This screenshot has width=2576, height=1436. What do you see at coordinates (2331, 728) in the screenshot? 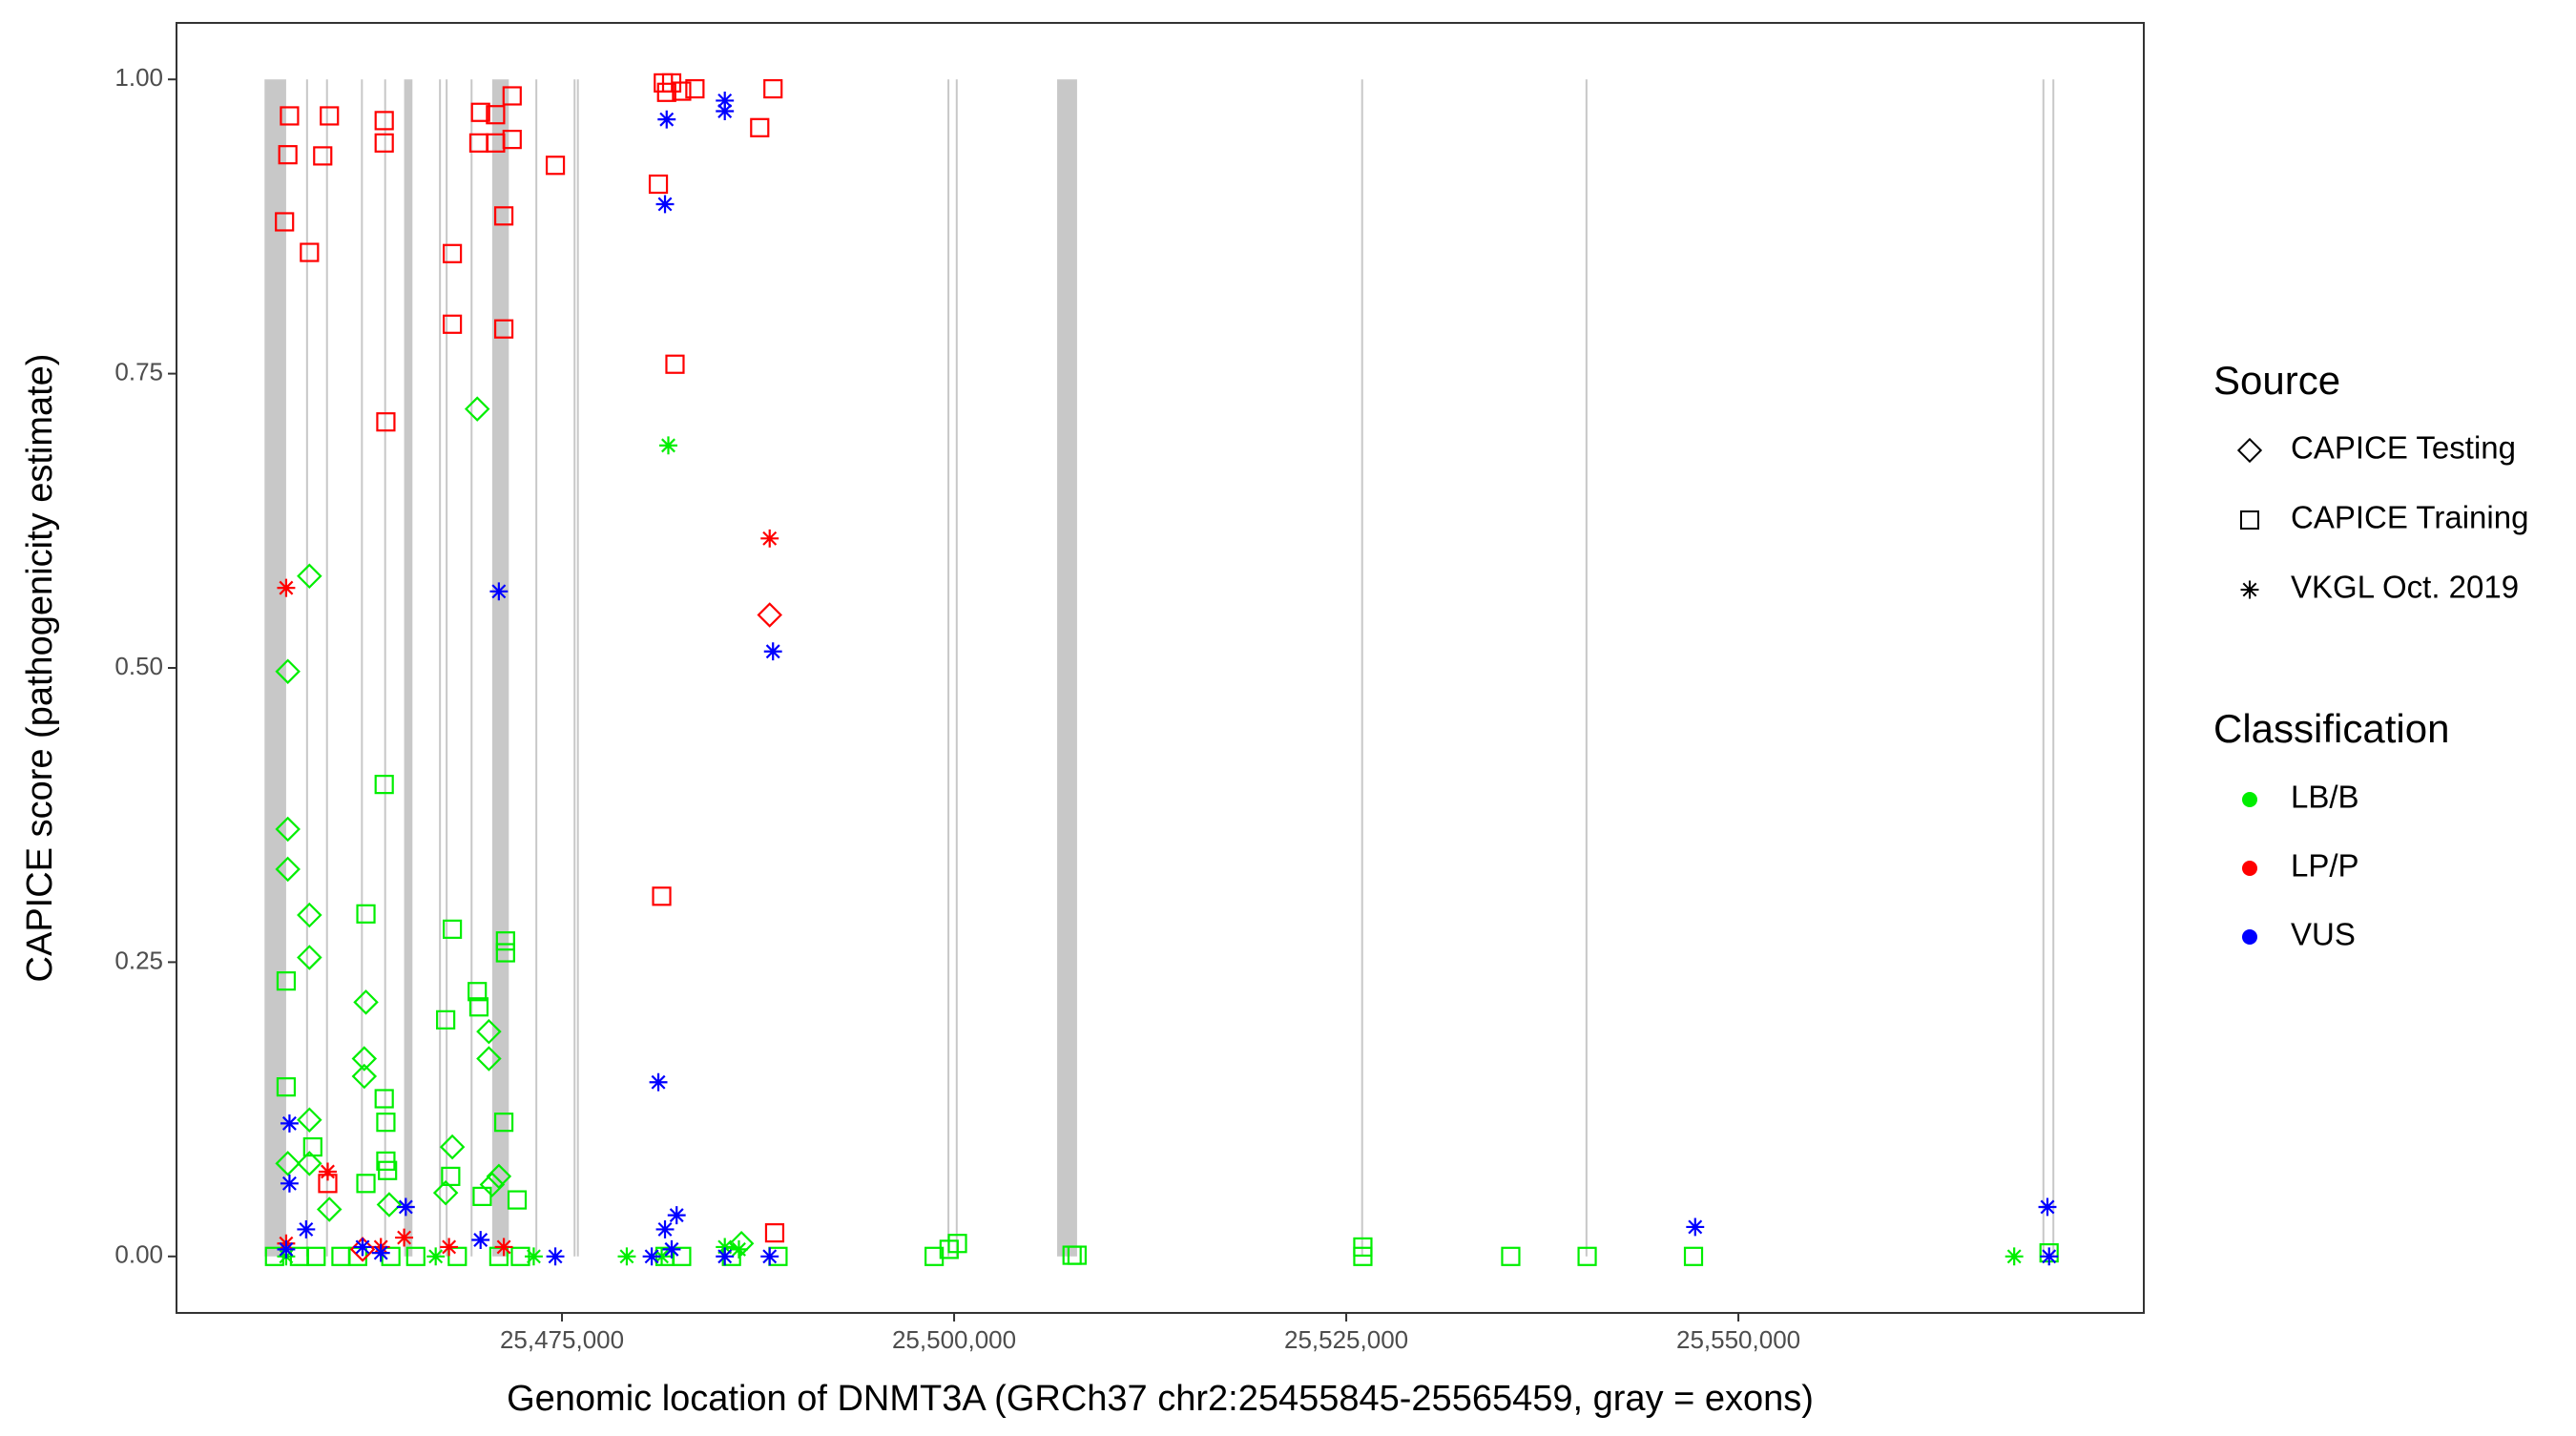
I see `legend-title: Classification` at bounding box center [2331, 728].